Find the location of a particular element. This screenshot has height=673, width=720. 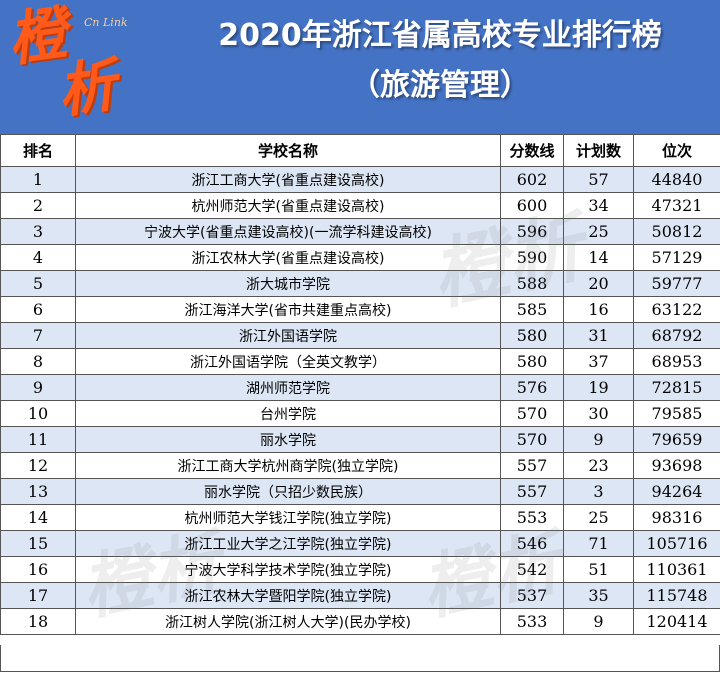

cell-position: 115748 is located at coordinates (676, 595).